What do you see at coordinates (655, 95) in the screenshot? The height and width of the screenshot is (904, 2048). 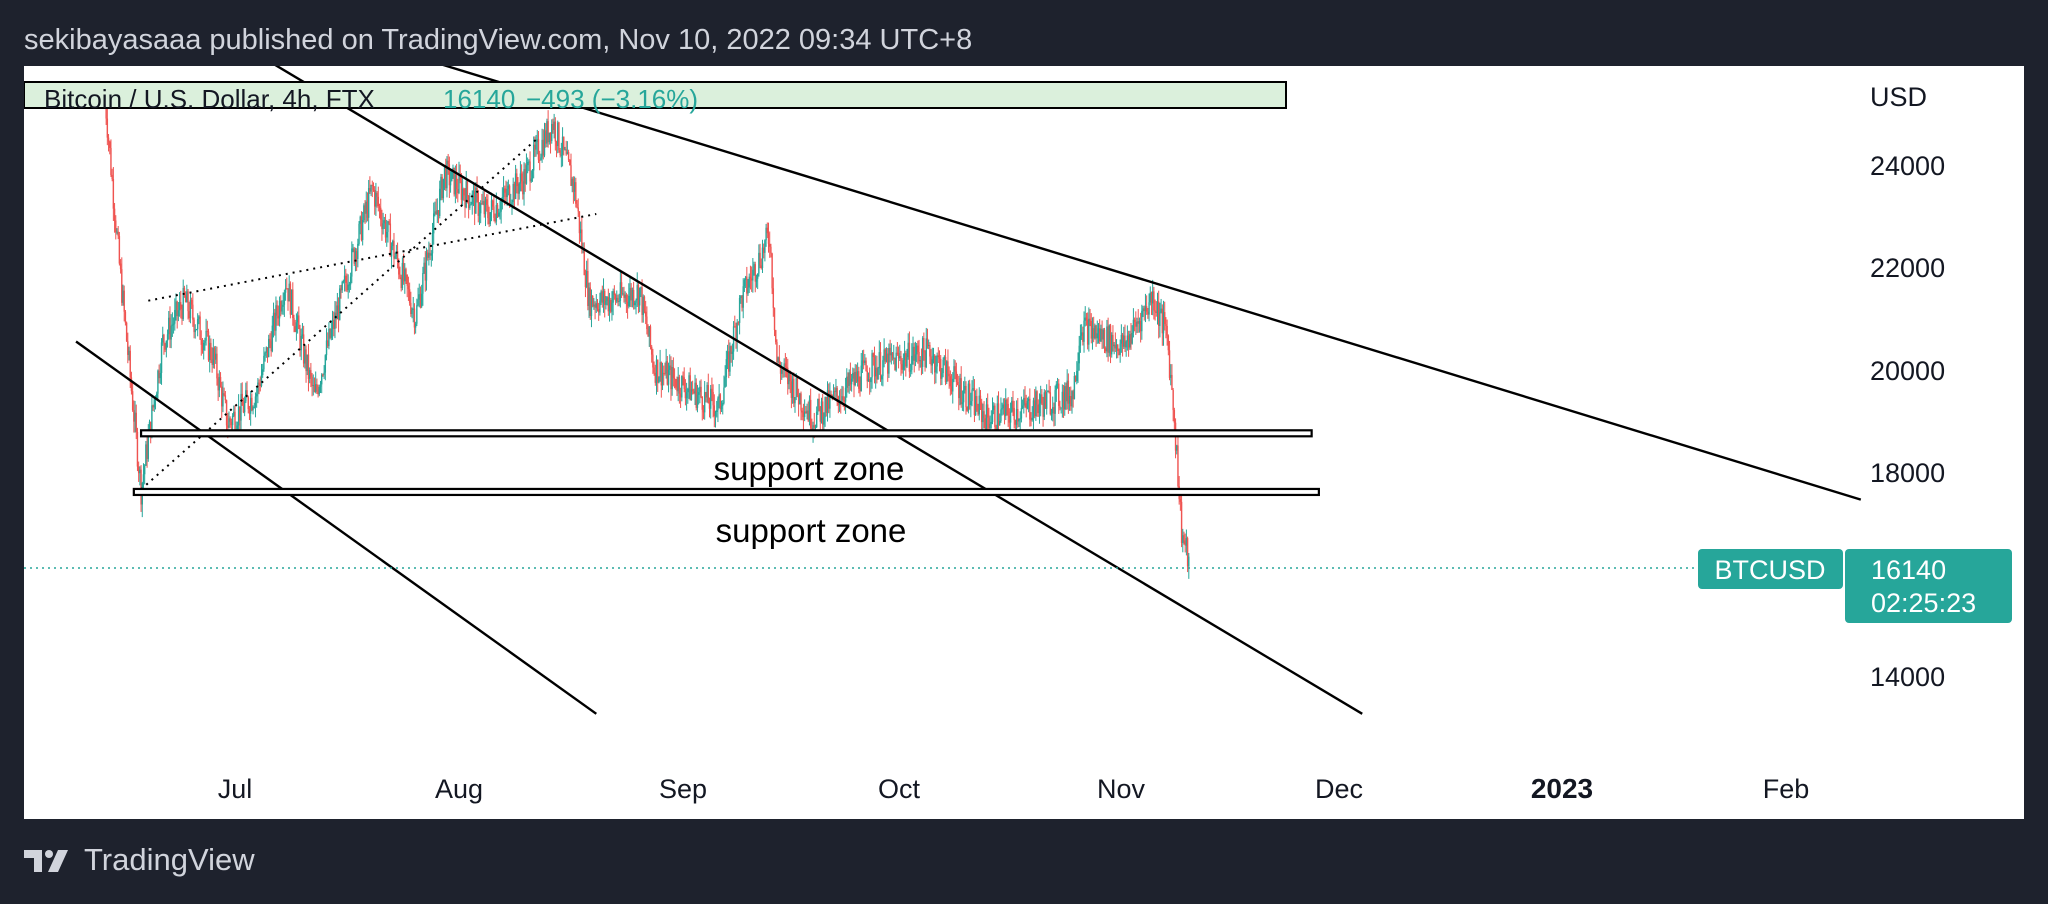 I see `resistance-box` at bounding box center [655, 95].